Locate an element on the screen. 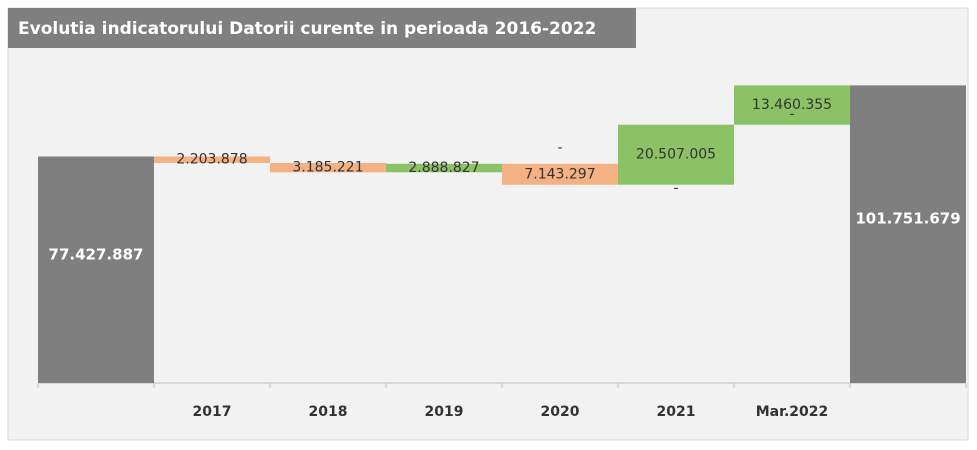 The image size is (977, 450). value-label: 2.888.827 is located at coordinates (443, 168).